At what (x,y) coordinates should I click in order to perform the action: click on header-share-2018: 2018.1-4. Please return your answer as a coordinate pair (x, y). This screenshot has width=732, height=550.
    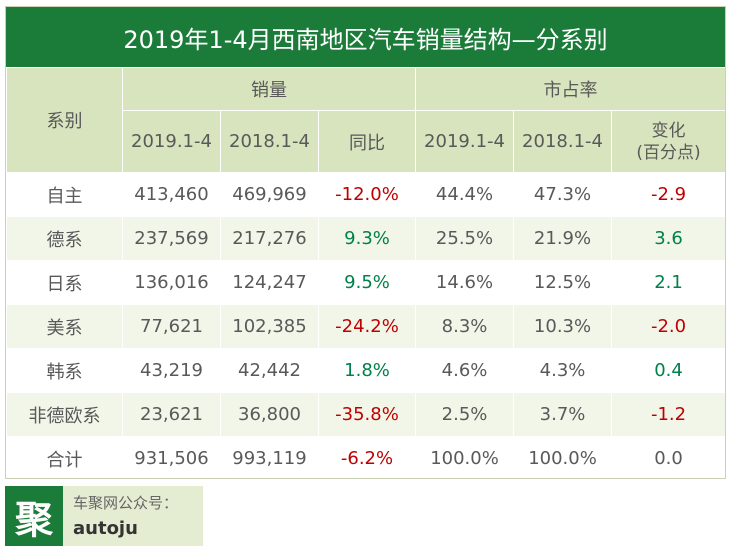
    Looking at the image, I should click on (563, 141).